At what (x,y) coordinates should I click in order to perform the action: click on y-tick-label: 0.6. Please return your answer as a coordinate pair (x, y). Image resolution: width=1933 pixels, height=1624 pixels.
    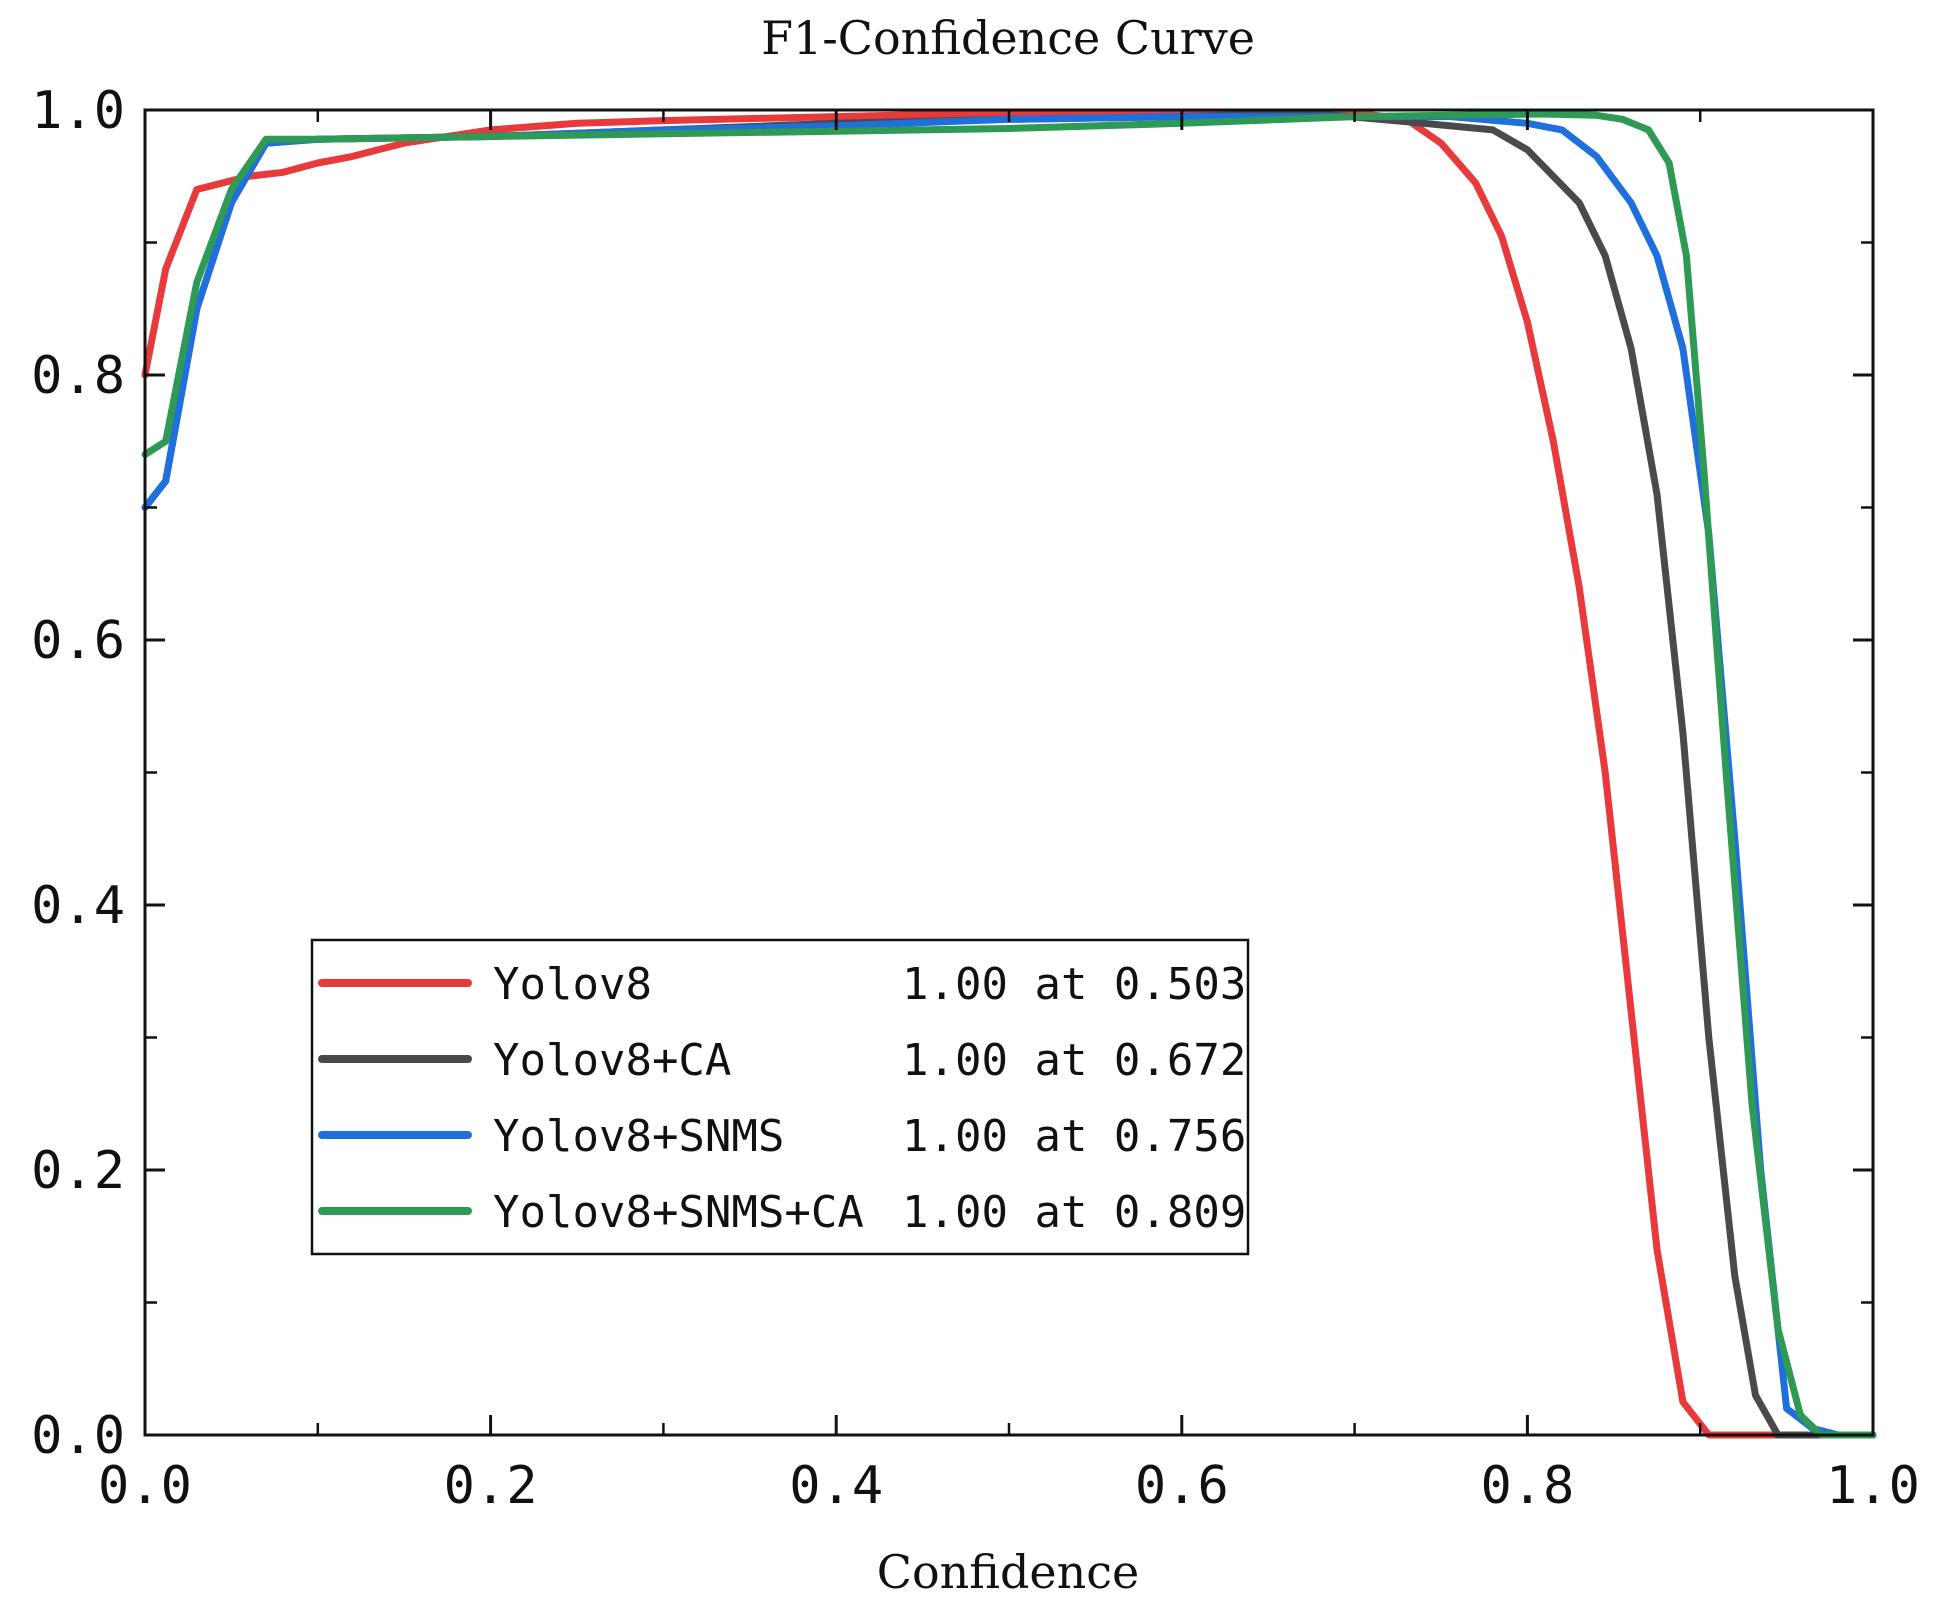
    Looking at the image, I should click on (78, 641).